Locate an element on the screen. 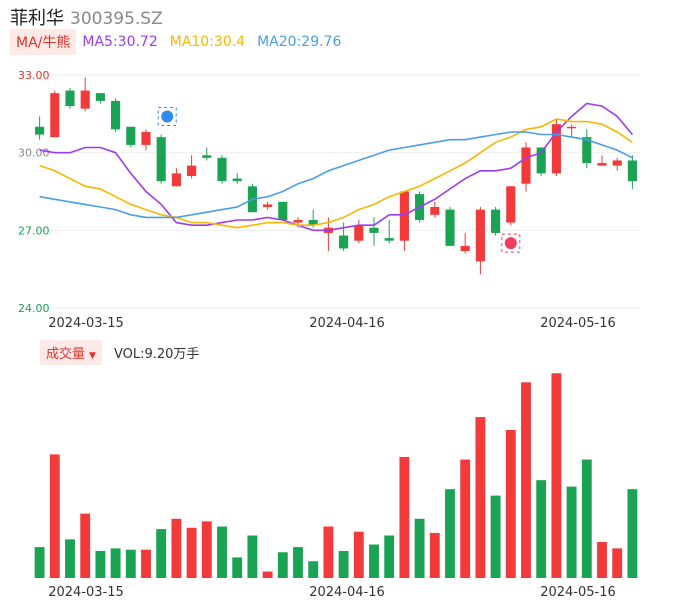 The height and width of the screenshot is (606, 686). y-tick-label: 24.00 is located at coordinates (34, 308).